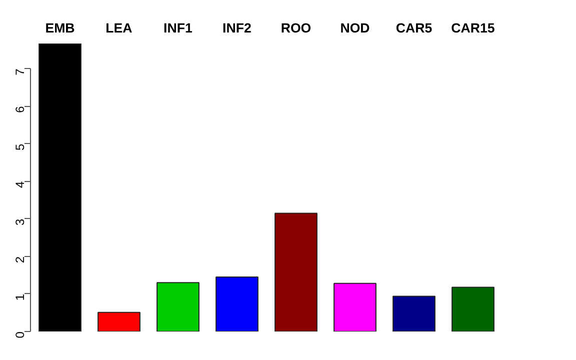 The height and width of the screenshot is (360, 576). Describe the element at coordinates (60, 28) in the screenshot. I see `x-tick-label: EMB` at that location.